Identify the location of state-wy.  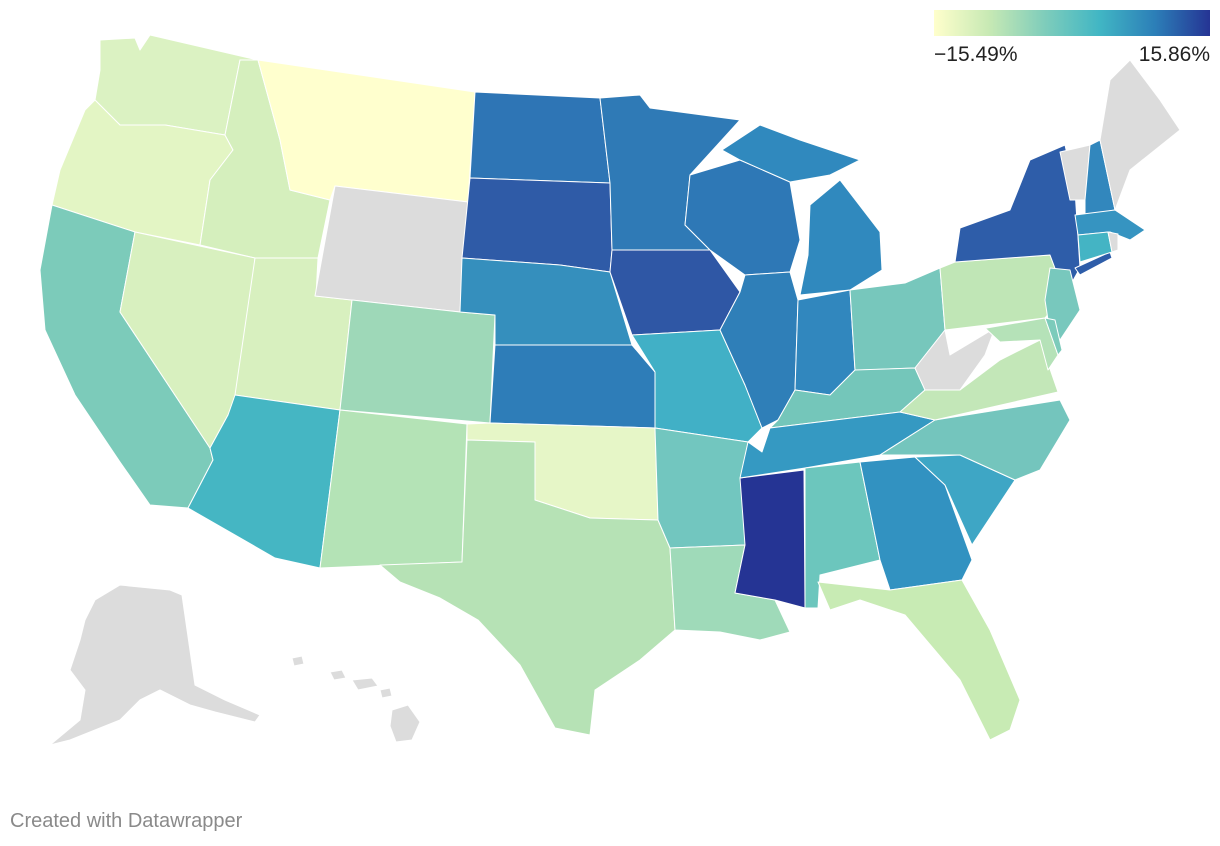
(391, 249).